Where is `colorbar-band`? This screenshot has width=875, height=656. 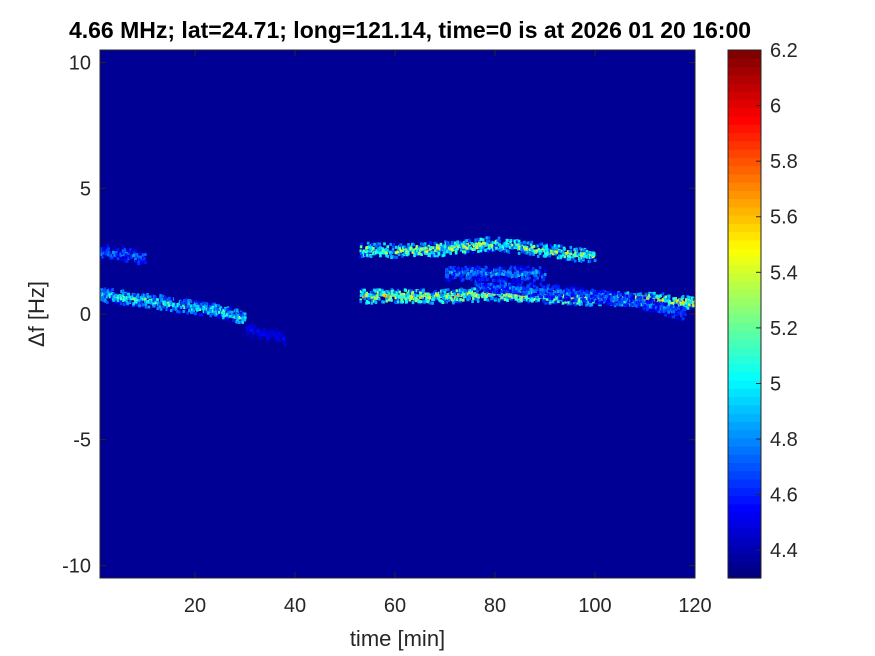 colorbar-band is located at coordinates (744, 236).